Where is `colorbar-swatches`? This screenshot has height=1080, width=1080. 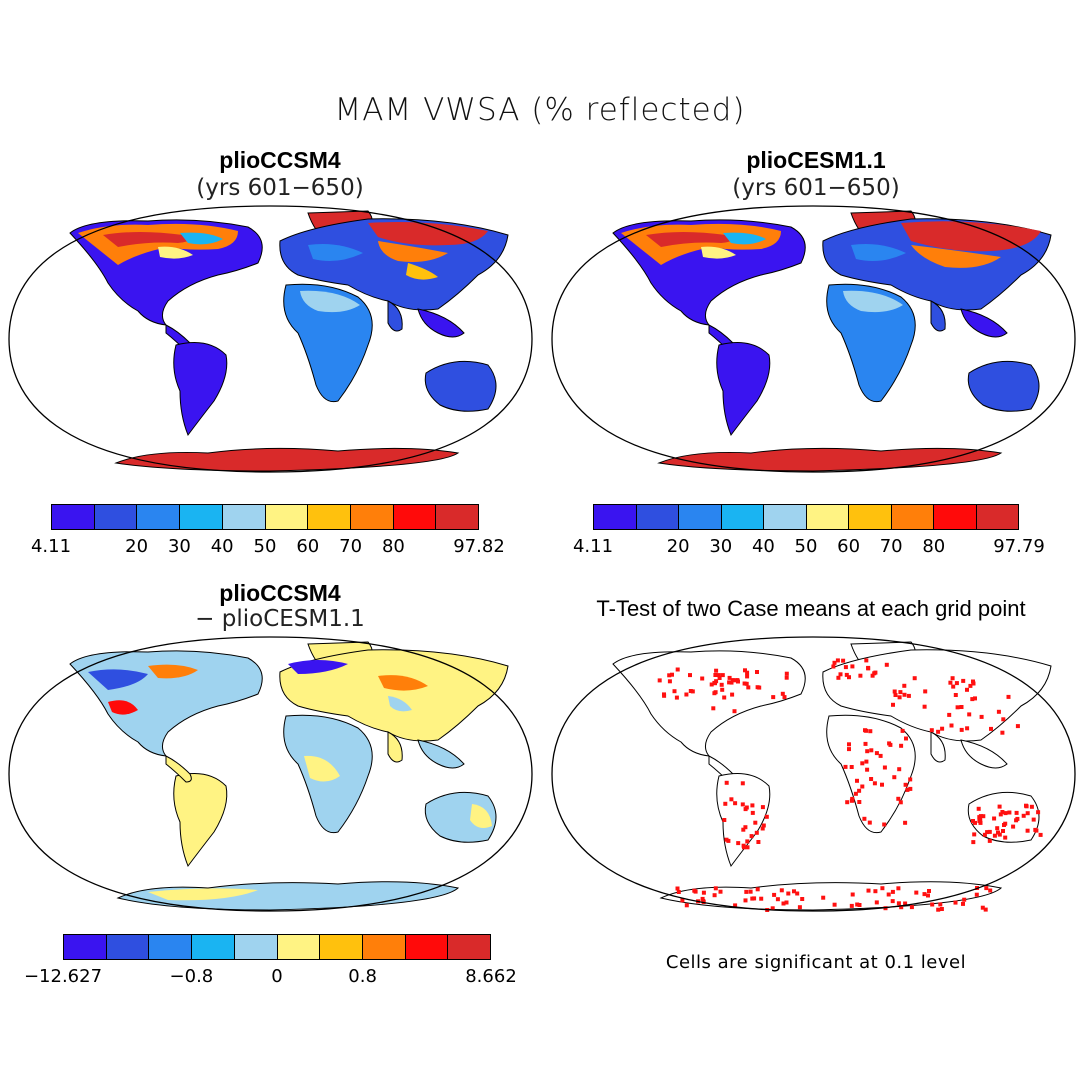 colorbar-swatches is located at coordinates (265, 517).